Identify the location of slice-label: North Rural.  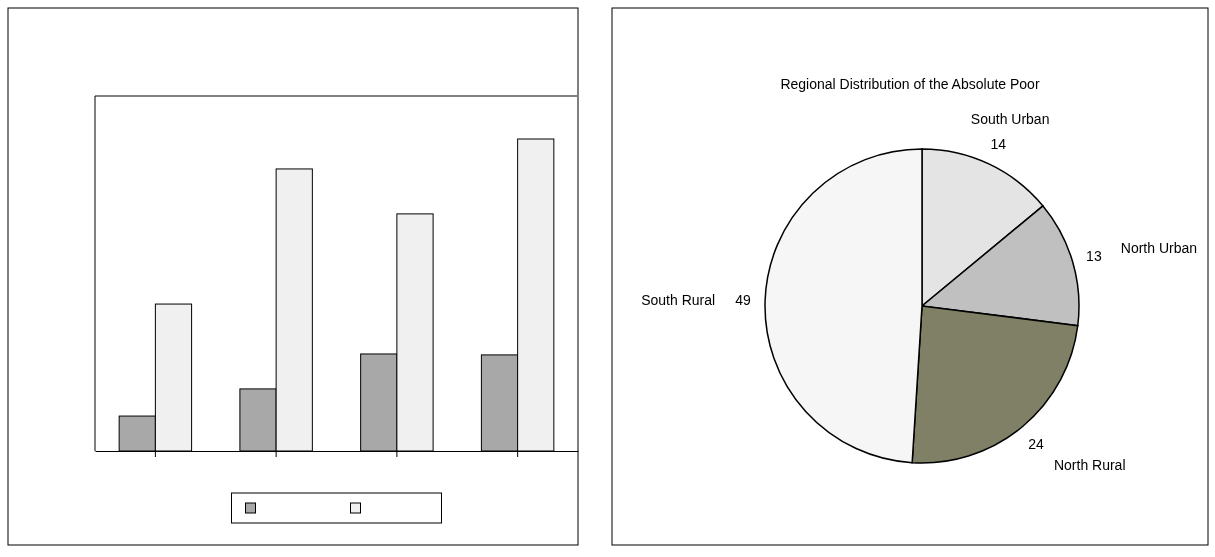
(1089, 465).